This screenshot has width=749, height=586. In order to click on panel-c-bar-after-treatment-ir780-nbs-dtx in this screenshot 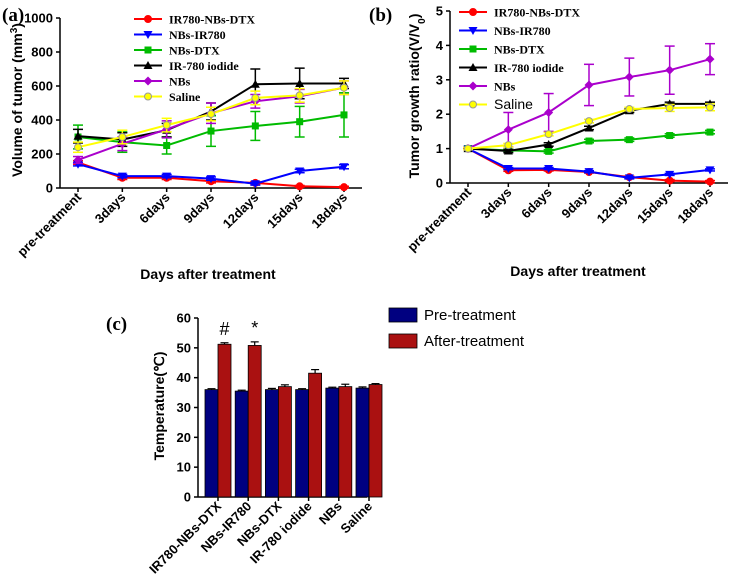, I will do `click(224, 420)`.